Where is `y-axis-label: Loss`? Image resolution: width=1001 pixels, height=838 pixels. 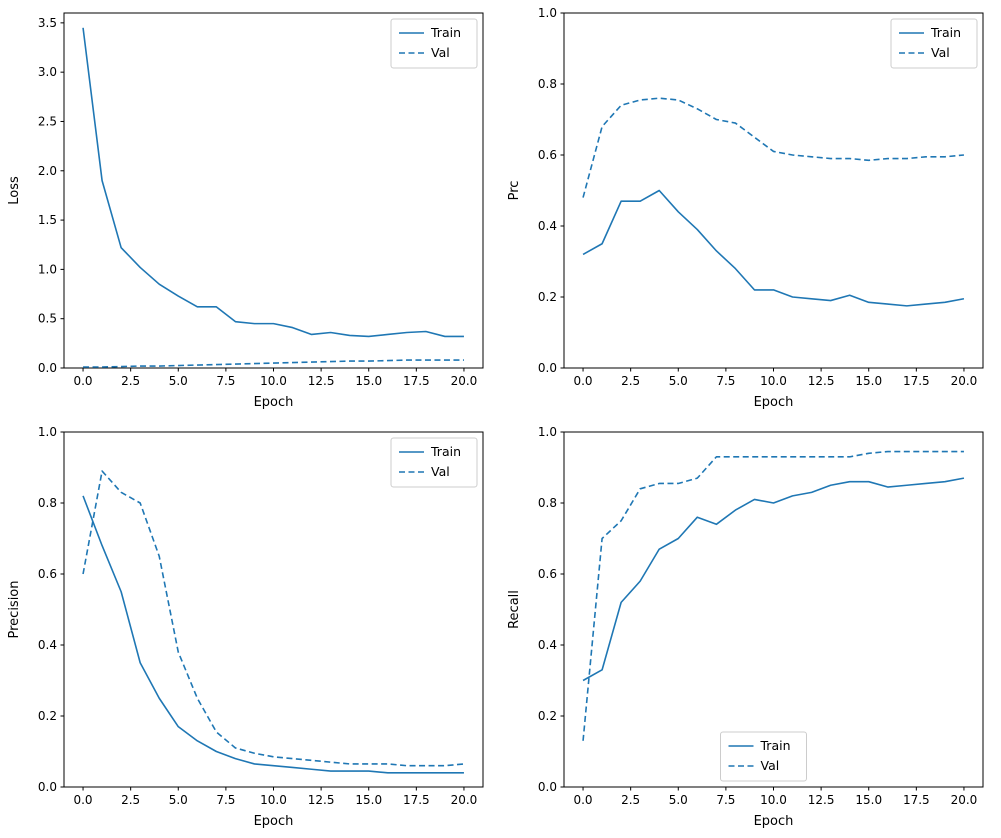 y-axis-label: Loss is located at coordinates (14, 190).